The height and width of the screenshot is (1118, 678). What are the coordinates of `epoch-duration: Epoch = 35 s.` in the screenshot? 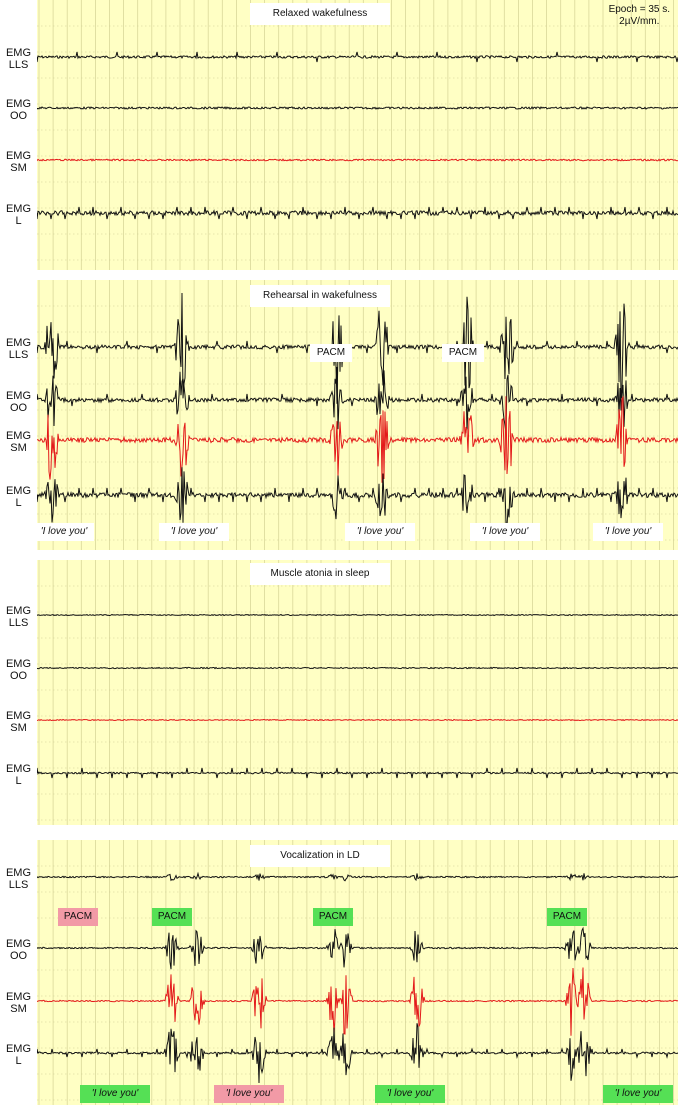 It's located at (639, 9).